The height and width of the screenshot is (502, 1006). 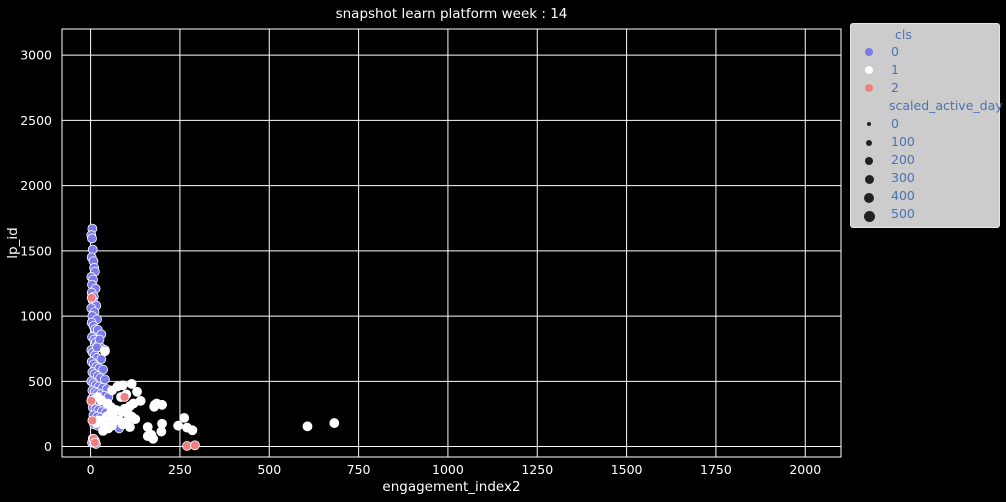 What do you see at coordinates (452, 14) in the screenshot?
I see `chart-title: snapshot learn platform week : 14` at bounding box center [452, 14].